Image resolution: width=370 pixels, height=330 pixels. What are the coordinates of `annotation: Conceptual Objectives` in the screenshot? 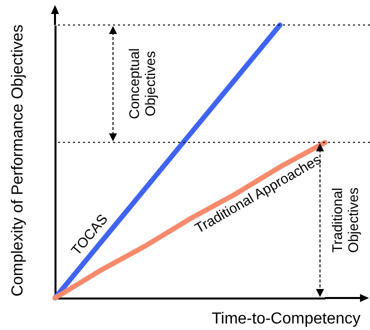 It's located at (142, 84).